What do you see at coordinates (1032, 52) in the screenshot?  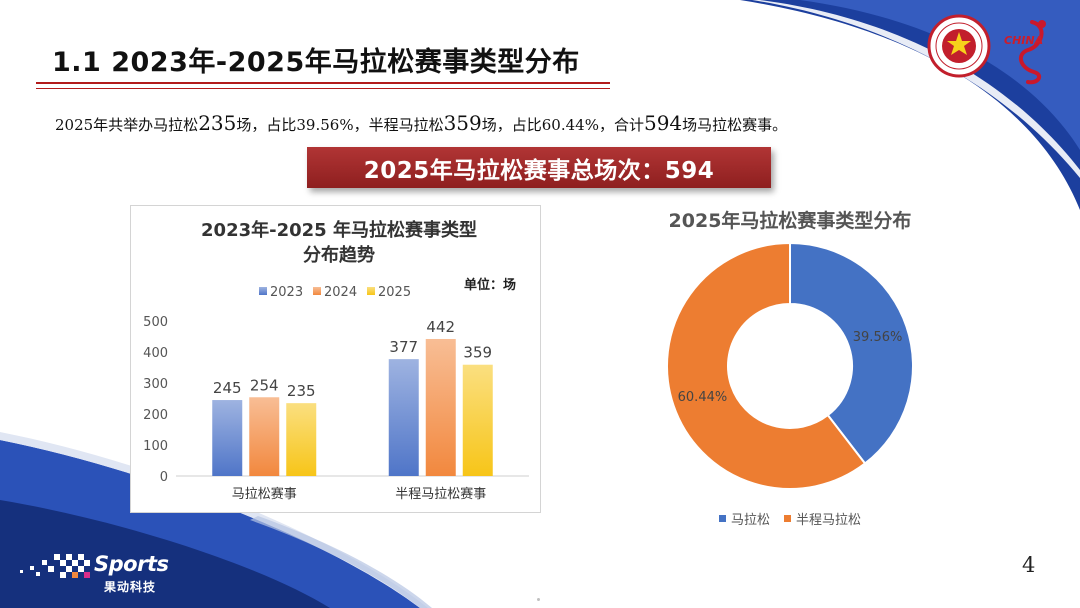 I see `china-running-icon` at bounding box center [1032, 52].